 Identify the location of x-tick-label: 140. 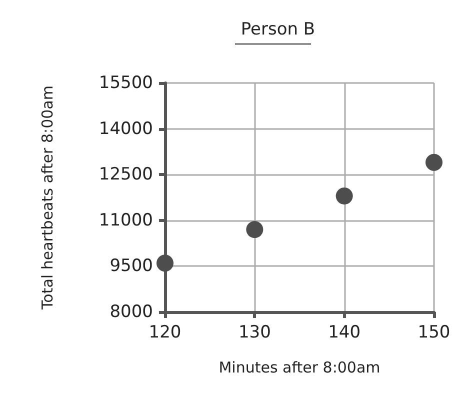
(344, 332).